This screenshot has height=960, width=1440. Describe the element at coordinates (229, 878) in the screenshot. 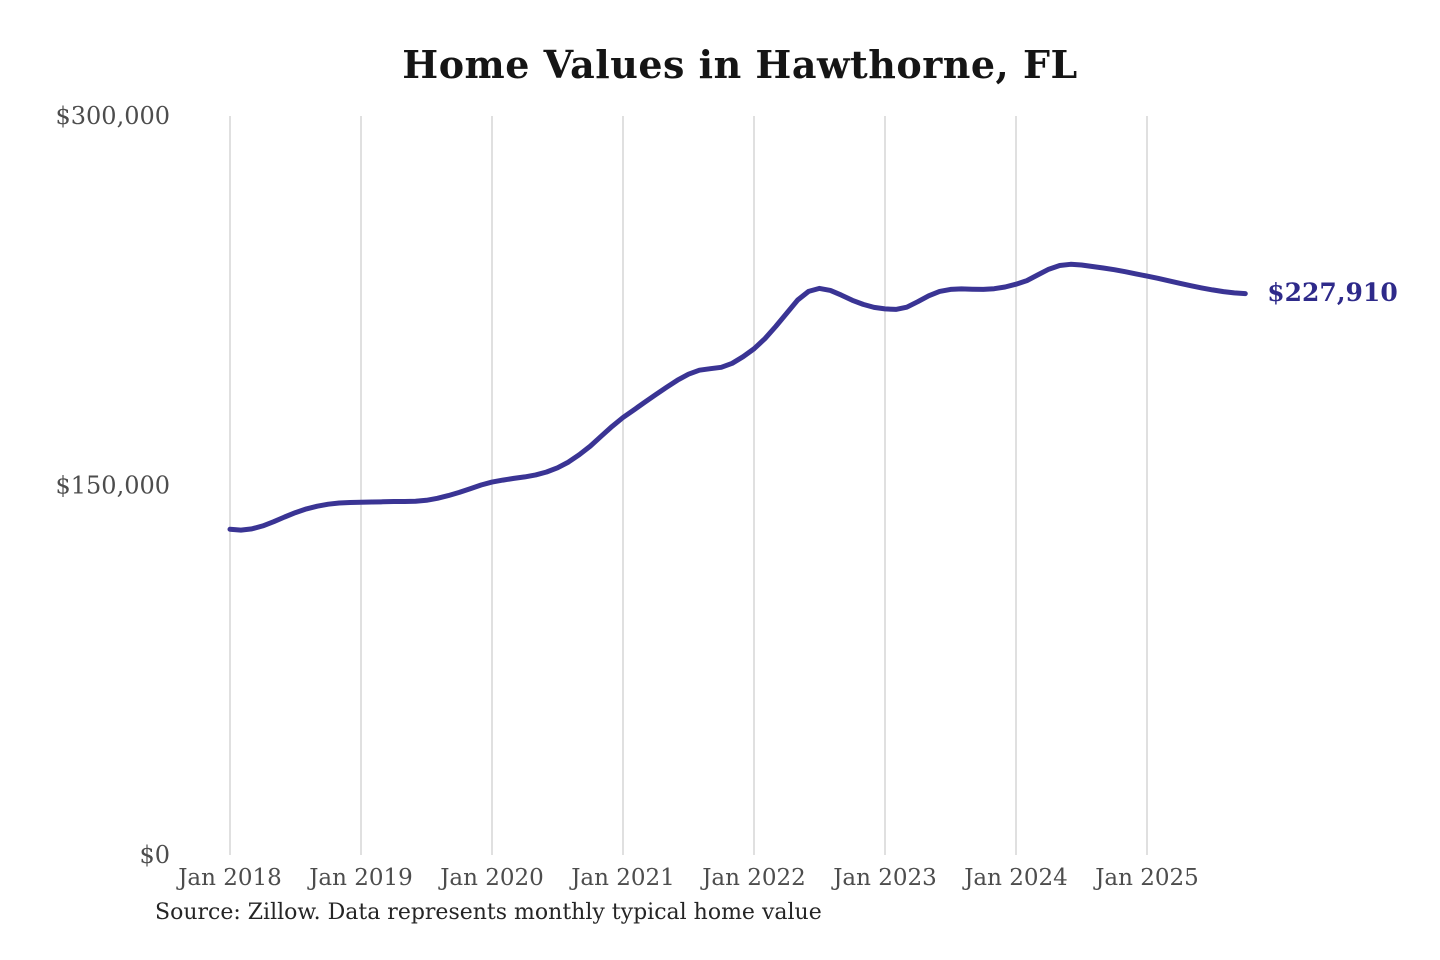

I see `x-tick-label: Jan 2018` at that location.